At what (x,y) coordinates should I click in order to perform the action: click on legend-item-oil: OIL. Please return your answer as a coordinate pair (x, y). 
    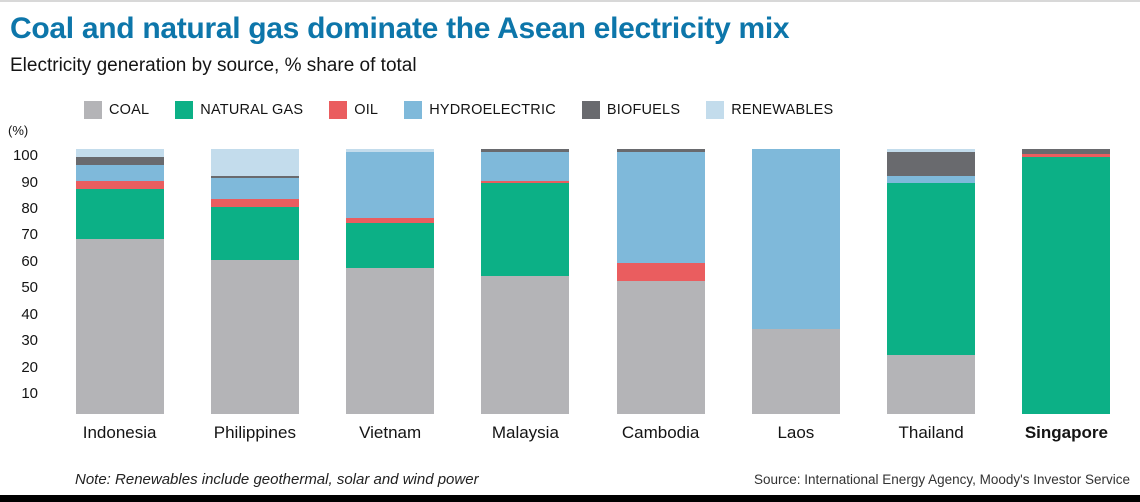
    Looking at the image, I should click on (354, 109).